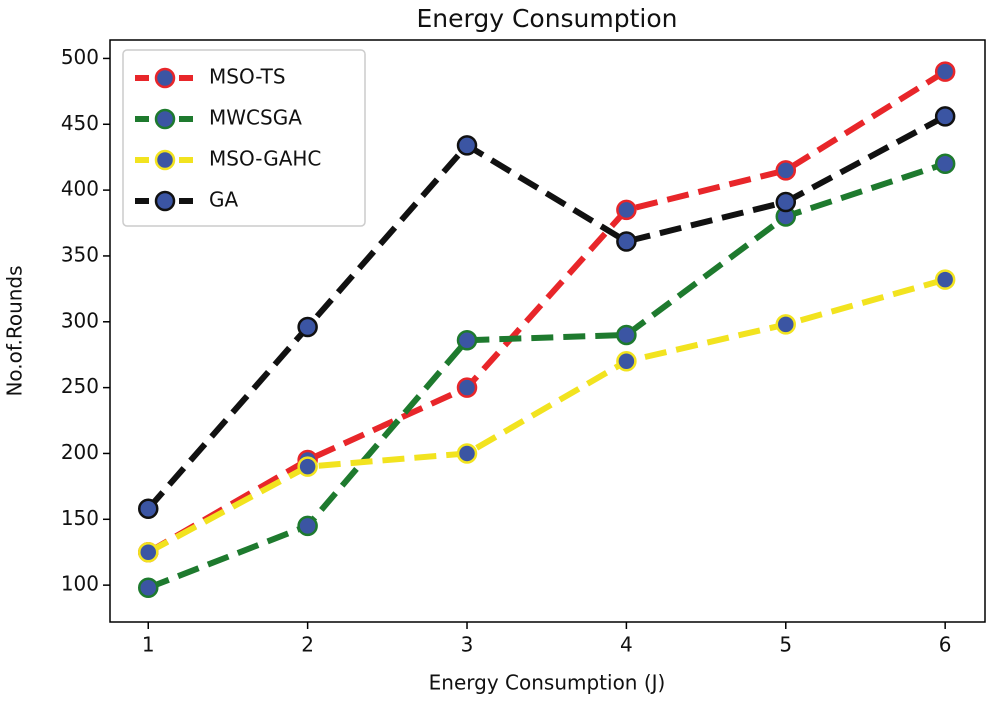  Describe the element at coordinates (307, 645) in the screenshot. I see `x-tick-label: 2` at that location.